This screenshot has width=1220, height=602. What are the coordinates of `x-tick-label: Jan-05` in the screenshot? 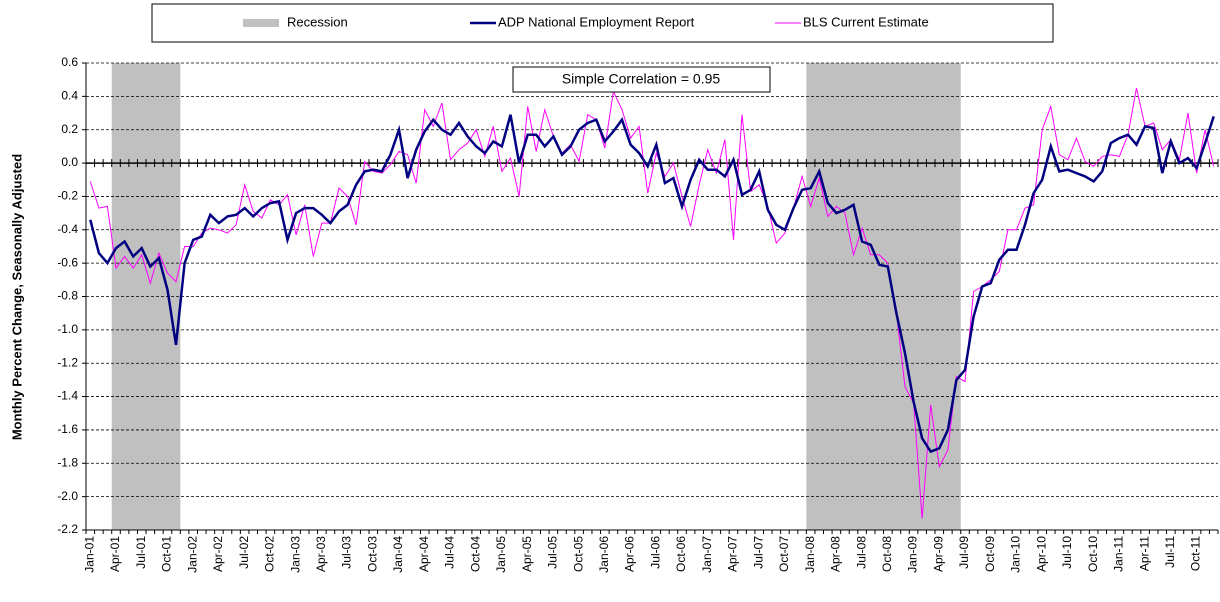 It's located at (501, 554).